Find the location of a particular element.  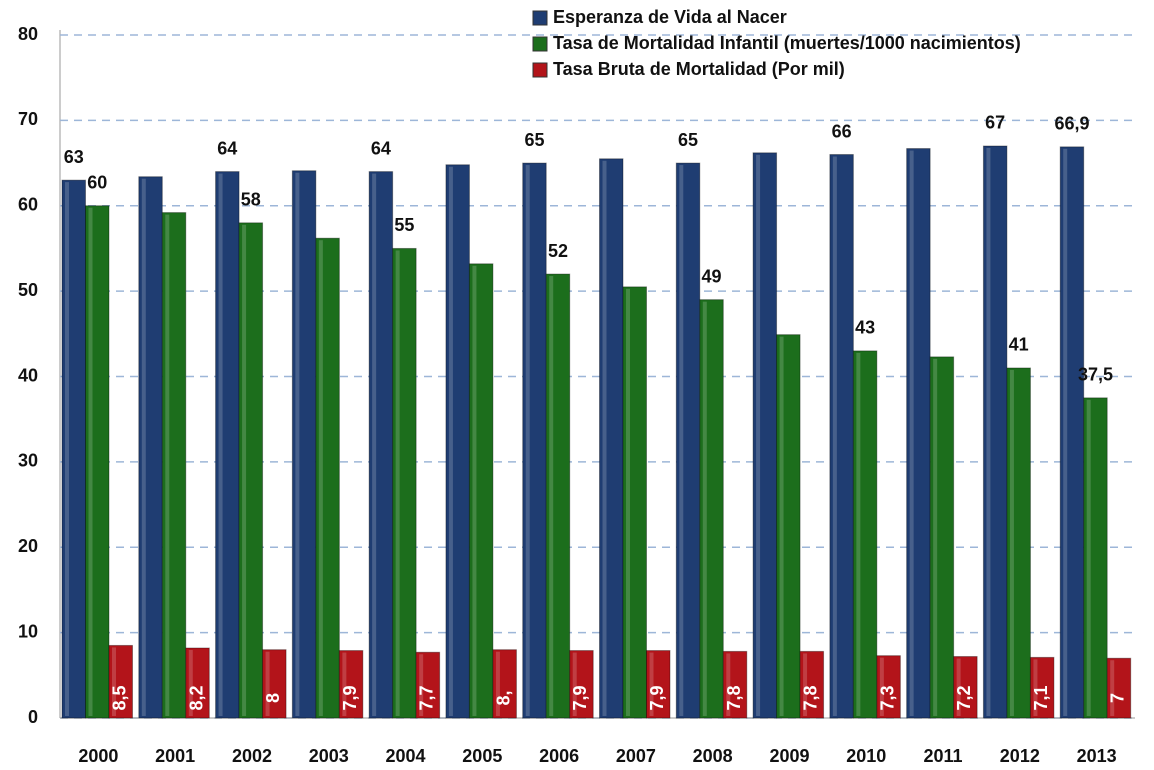

x-tick-label: 2007 is located at coordinates (636, 756).